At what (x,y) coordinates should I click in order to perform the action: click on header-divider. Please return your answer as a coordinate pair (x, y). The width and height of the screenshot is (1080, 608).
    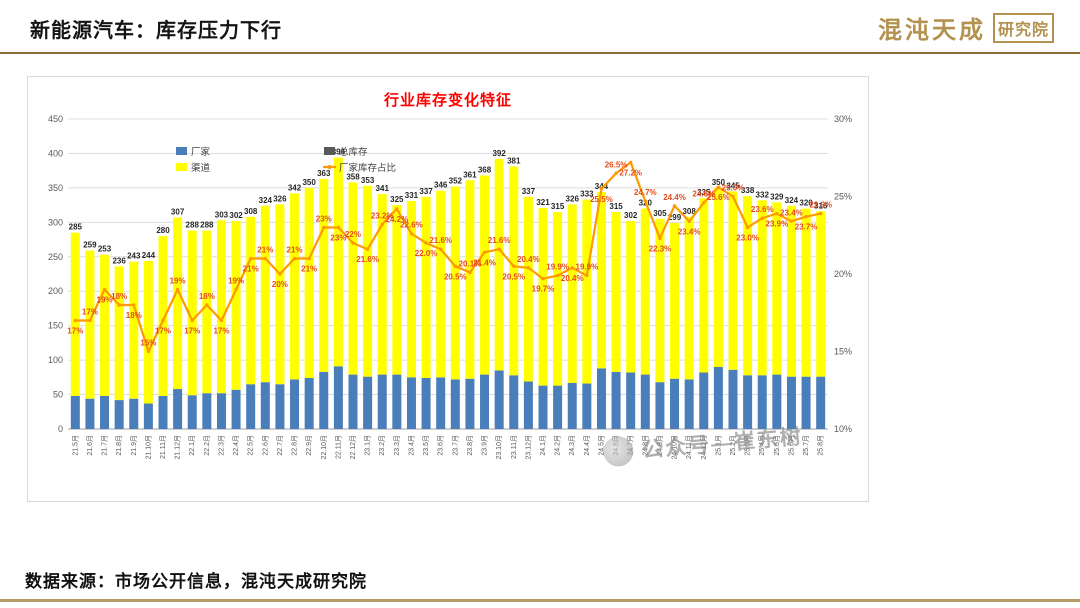
    Looking at the image, I should click on (540, 53).